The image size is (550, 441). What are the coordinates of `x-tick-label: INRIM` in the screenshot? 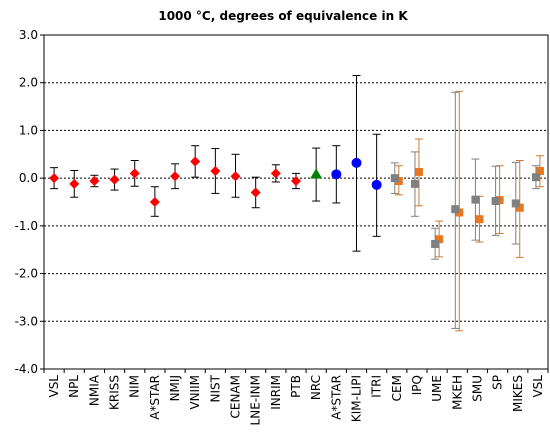 It's located at (276, 392).